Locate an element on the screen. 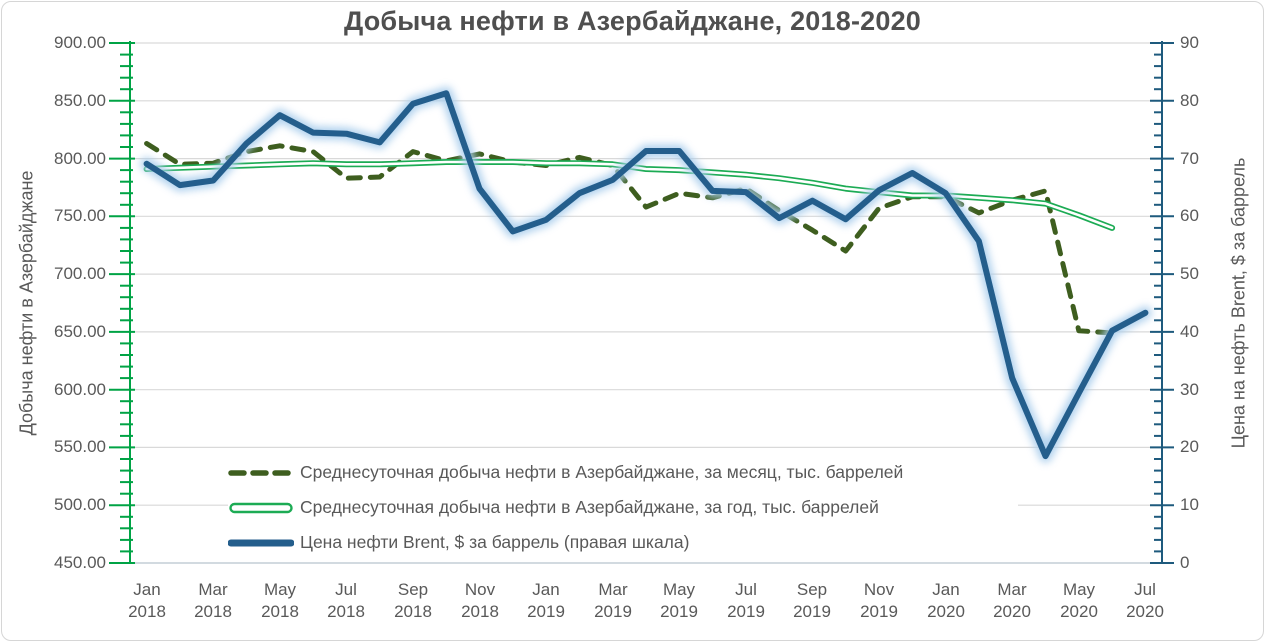 The height and width of the screenshot is (642, 1265). left-axis-tick-label: 750.00 is located at coordinates (80, 215).